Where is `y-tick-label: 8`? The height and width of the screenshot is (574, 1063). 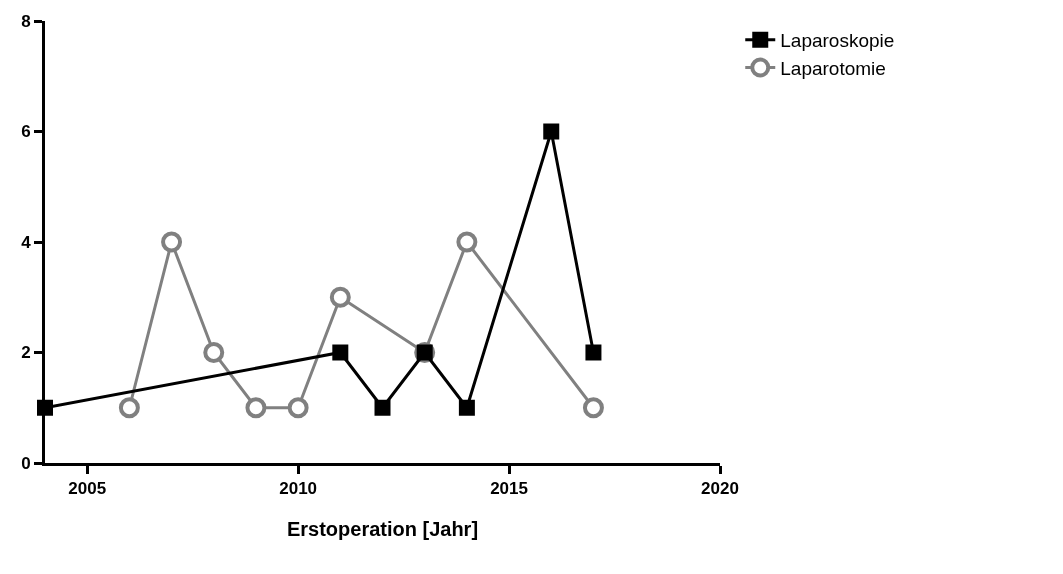
y-tick-label: 8 is located at coordinates (26, 21).